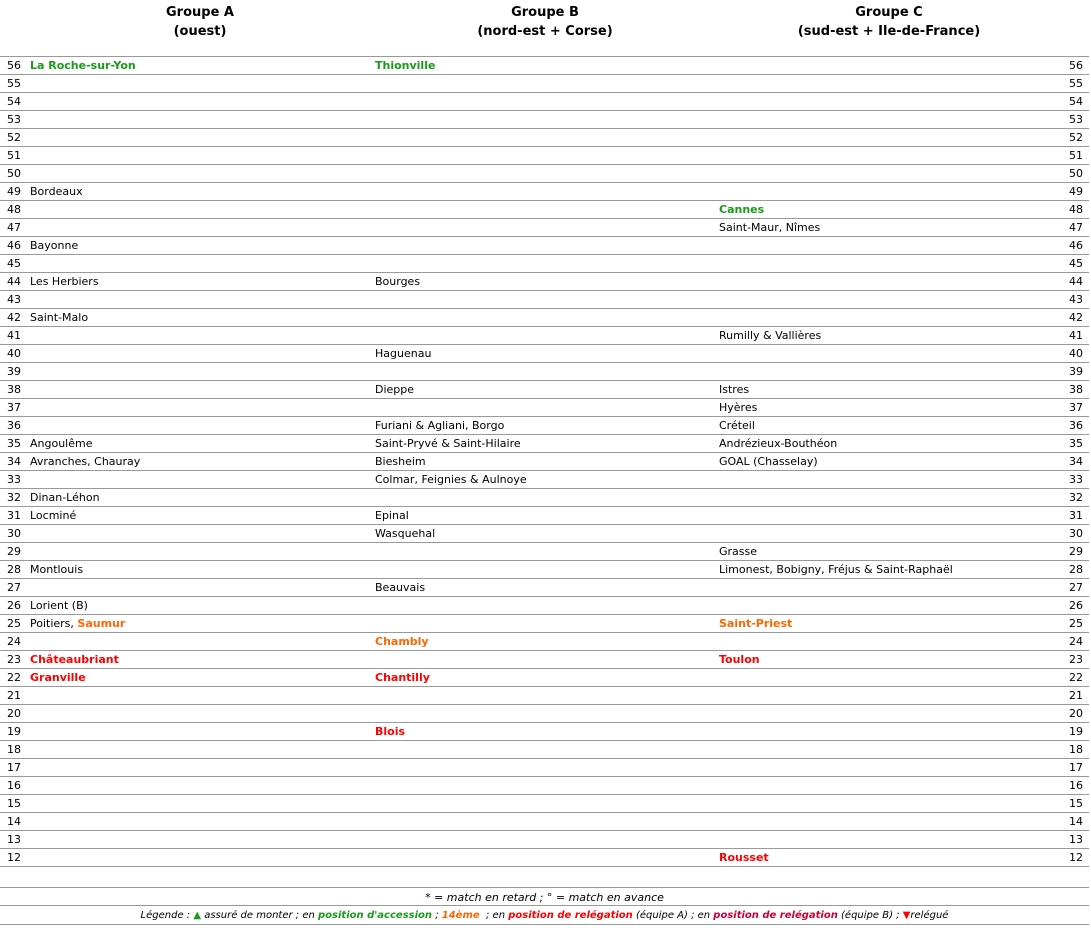  Describe the element at coordinates (544, 192) in the screenshot. I see `table-row: 49 Bordeaux 49` at that location.